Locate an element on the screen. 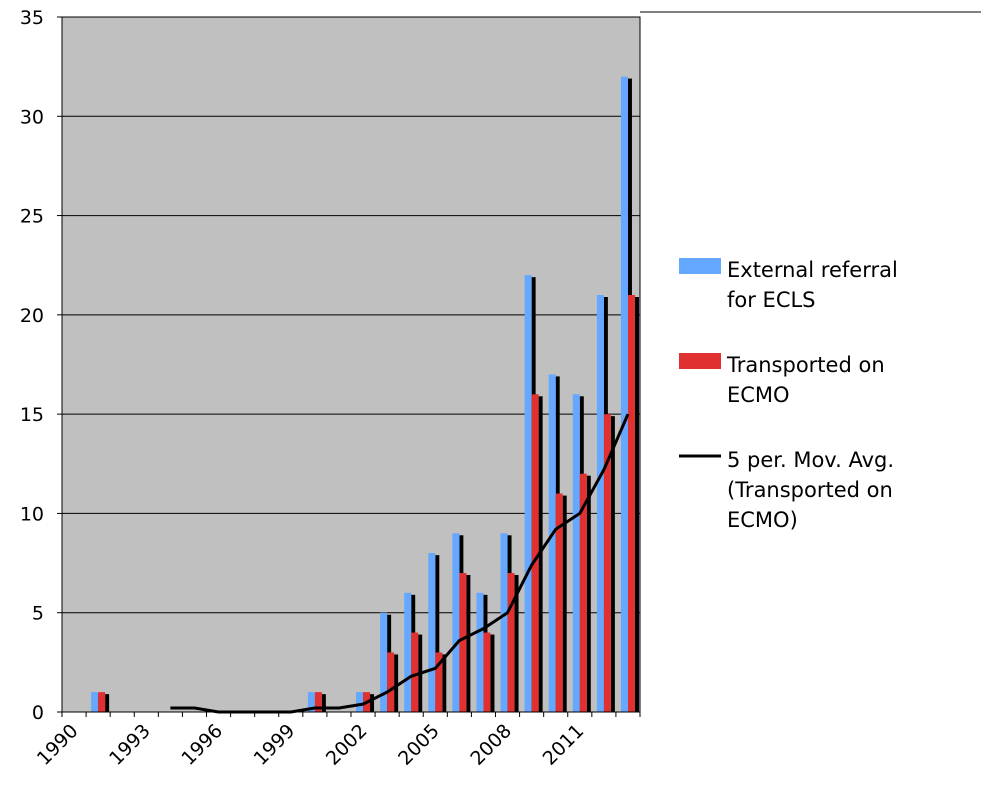 This screenshot has height=792, width=981. x-tick-label: 2005 is located at coordinates (419, 745).